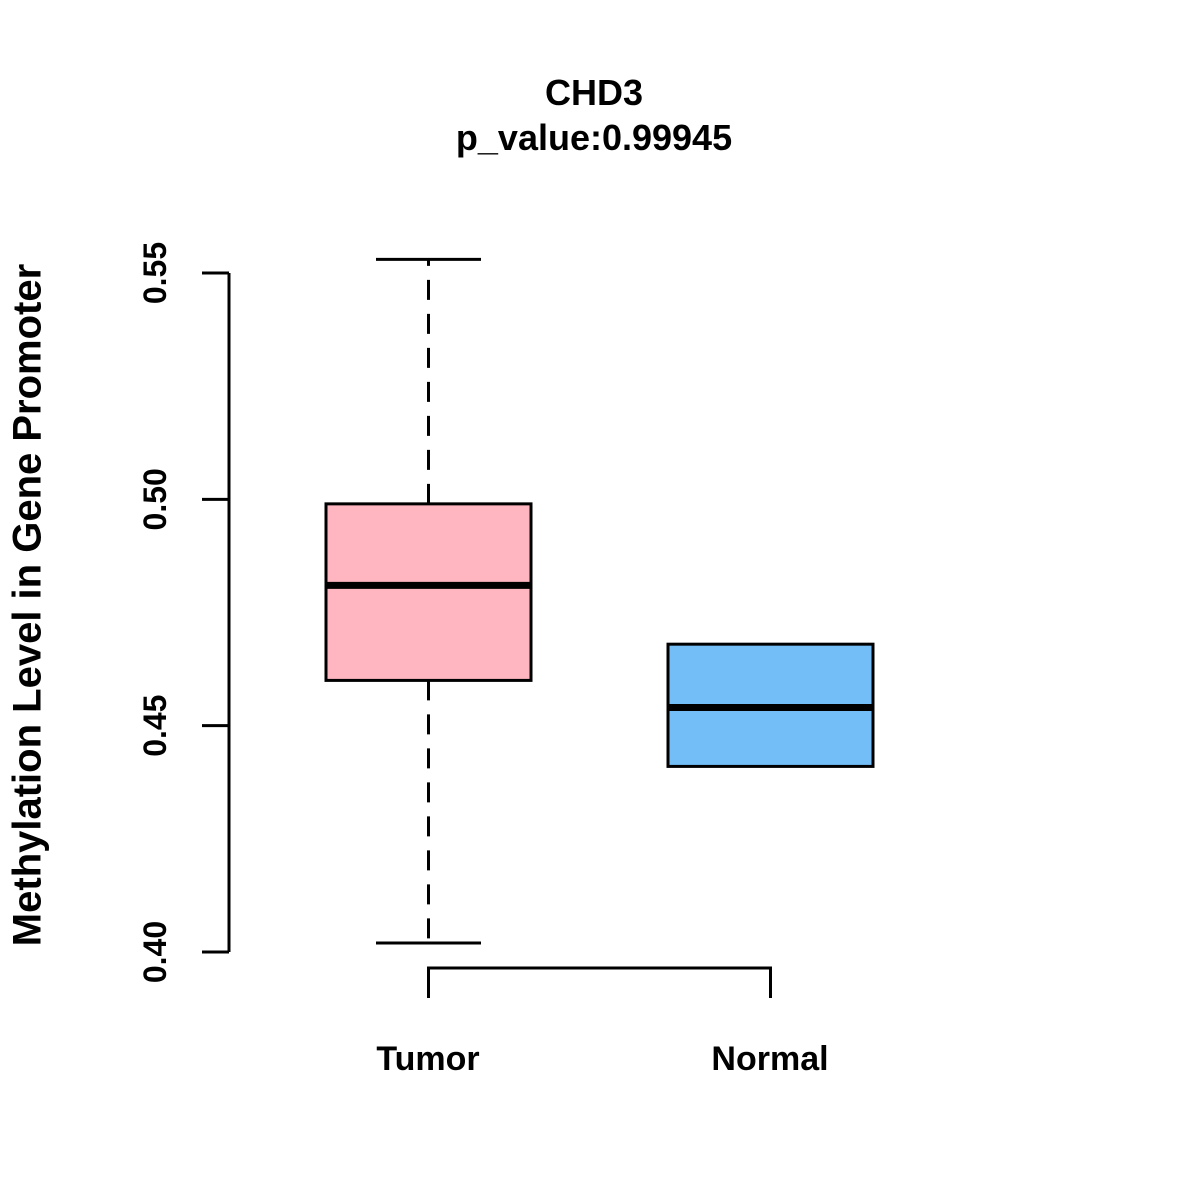  What do you see at coordinates (27, 605) in the screenshot?
I see `y-axis-label: Methylation Level in Gene Promoter` at bounding box center [27, 605].